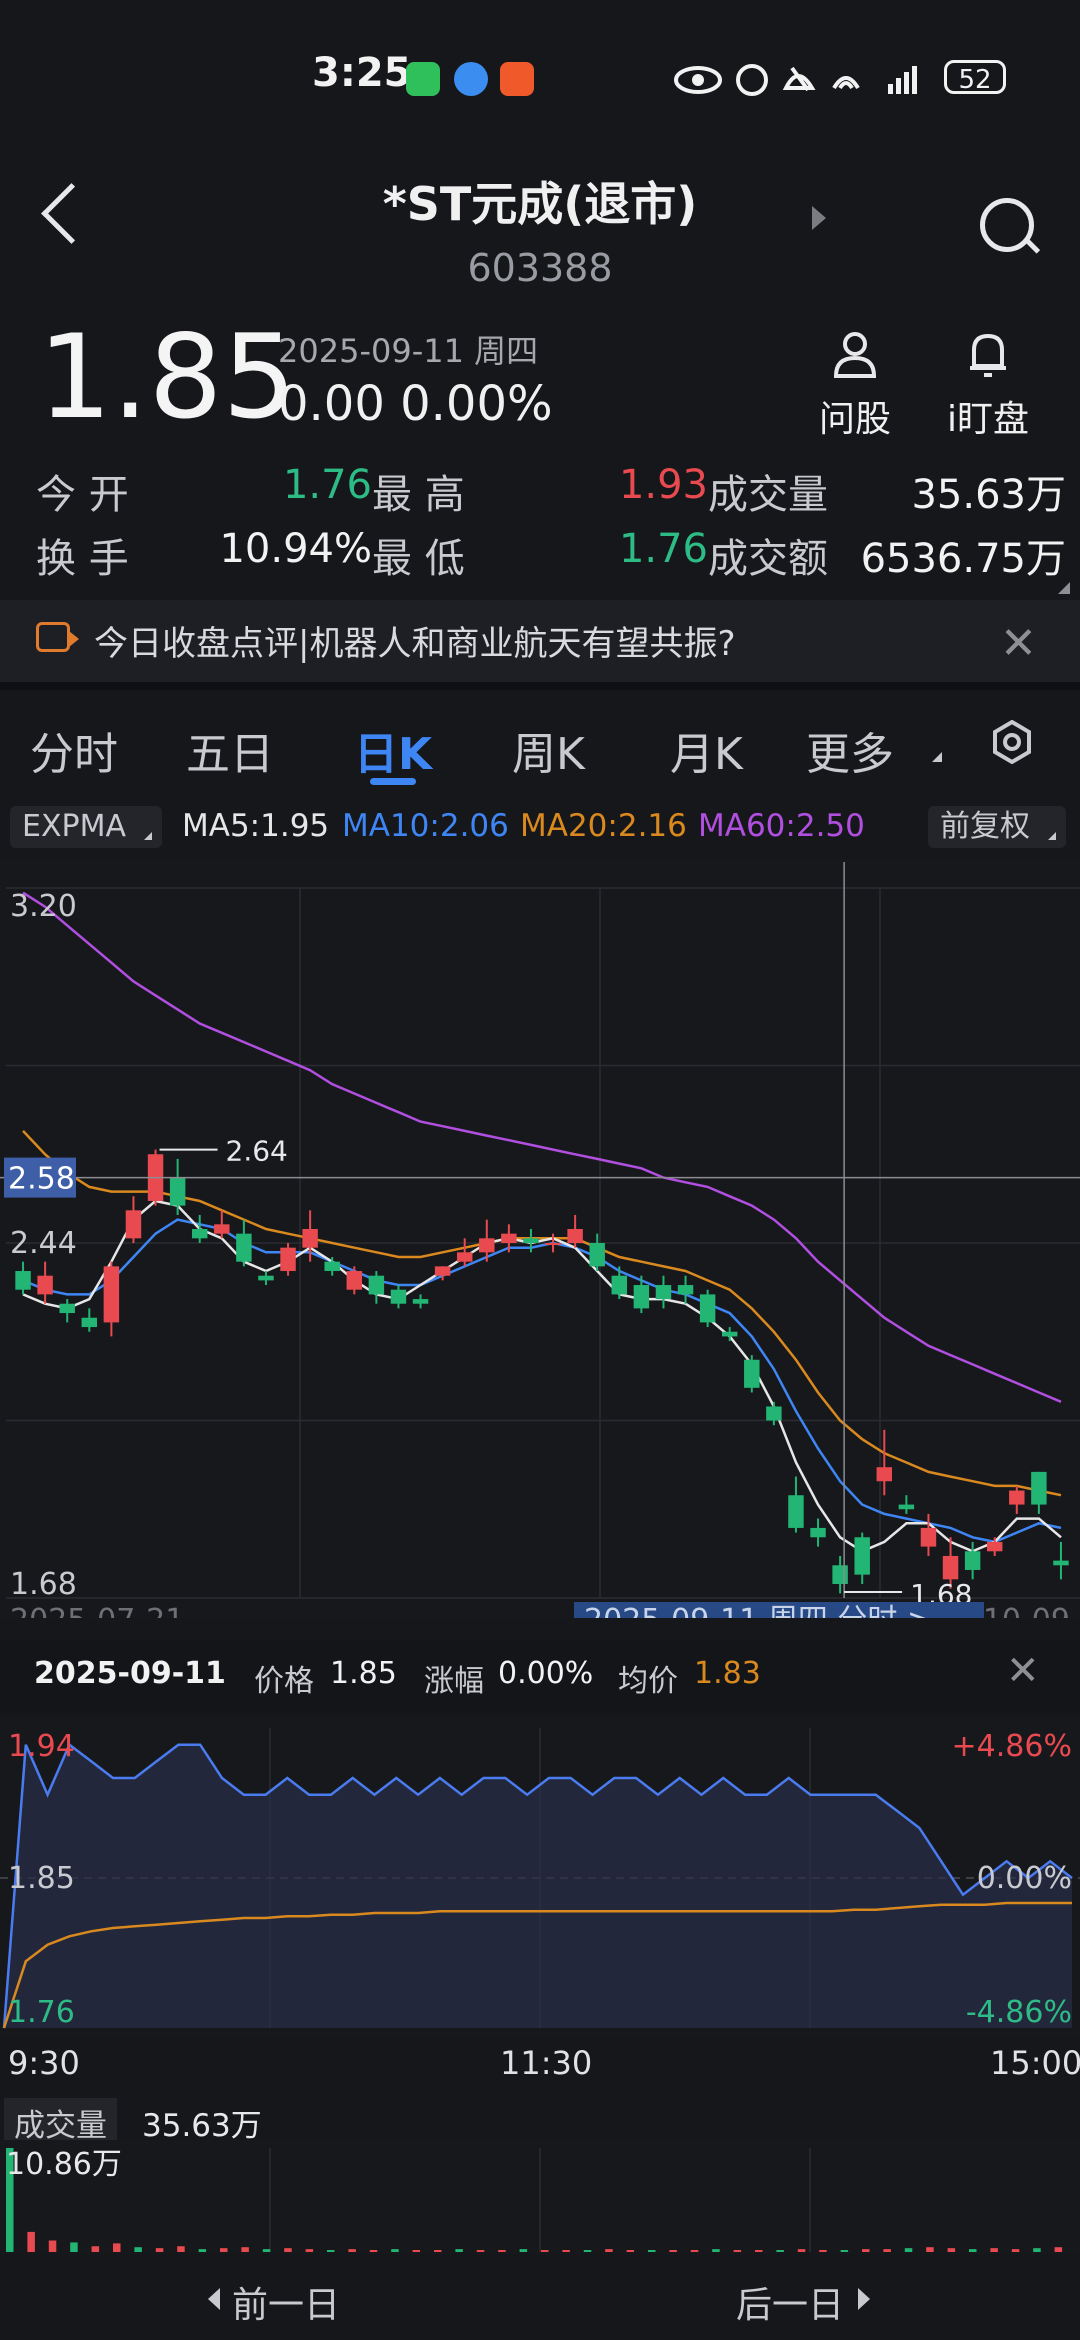 This screenshot has height=2340, width=1080. Describe the element at coordinates (540, 1878) in the screenshot. I see `intraday-chart: 1.94 1.85 1.76 +4.86% 0.00% -4.86%` at that location.